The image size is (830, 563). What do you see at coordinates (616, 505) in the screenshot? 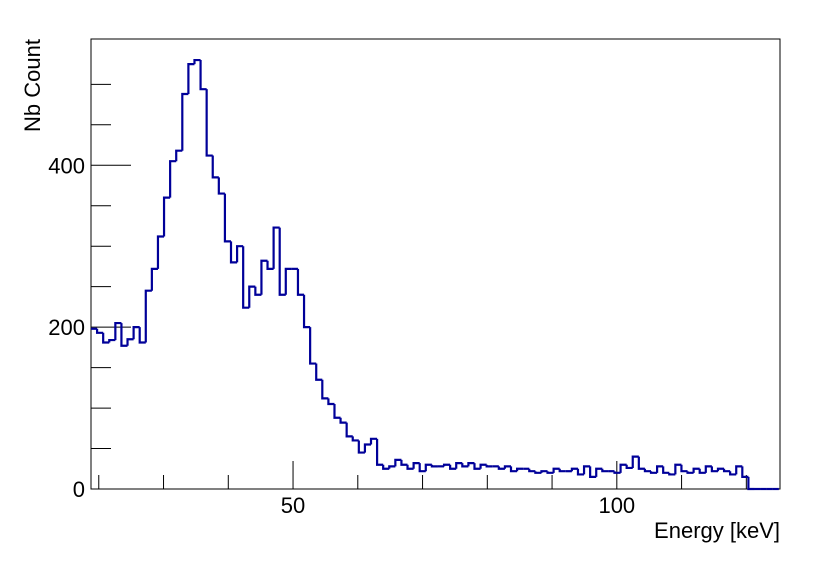
I see `x-tick-label: 100` at bounding box center [616, 505].